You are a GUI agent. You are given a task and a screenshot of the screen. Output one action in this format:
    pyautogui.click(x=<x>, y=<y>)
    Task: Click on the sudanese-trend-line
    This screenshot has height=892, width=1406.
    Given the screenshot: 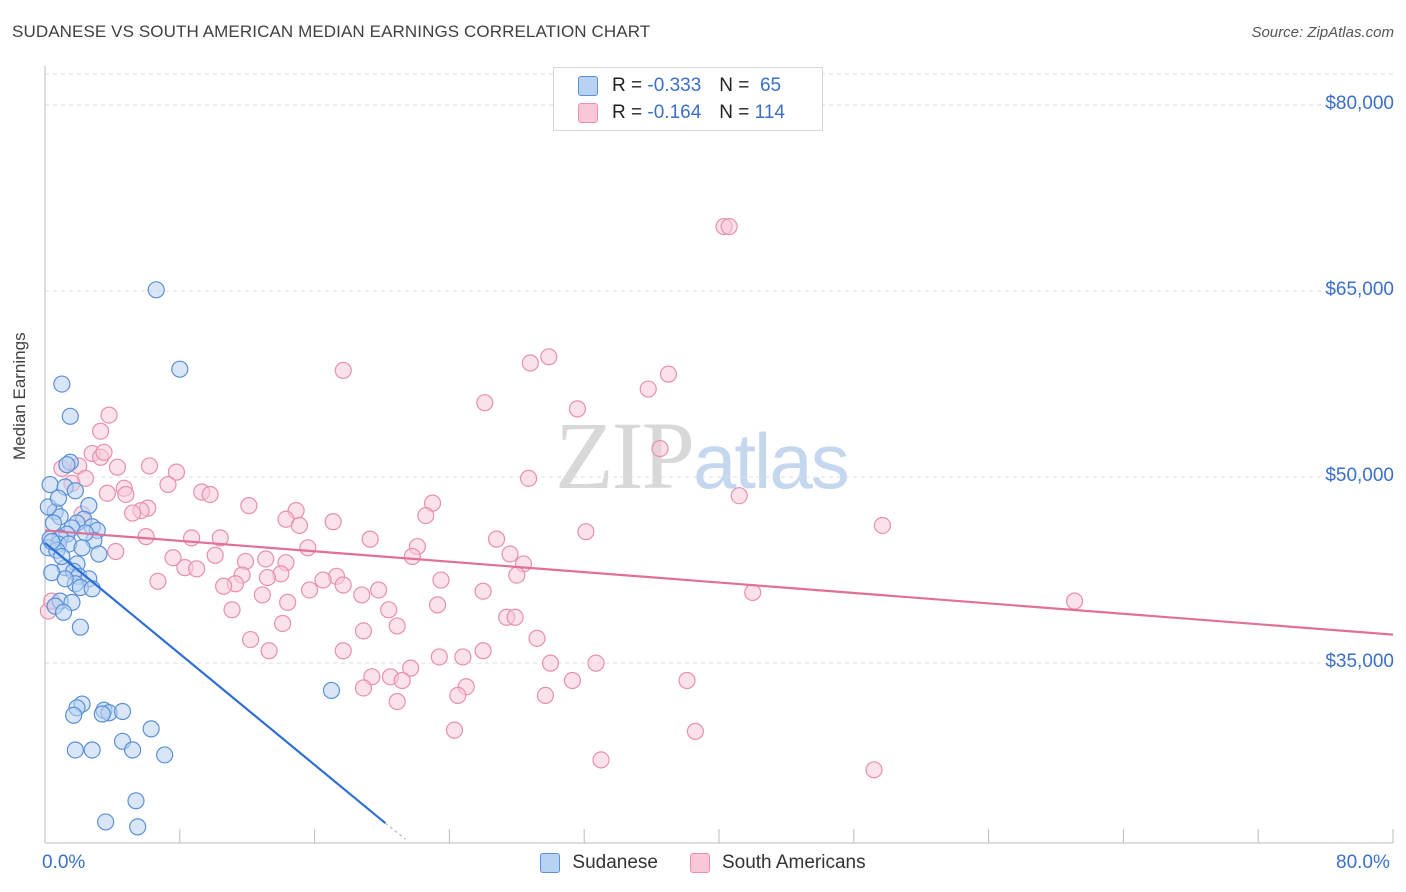 What is the action you would take?
    pyautogui.click(x=215, y=683)
    